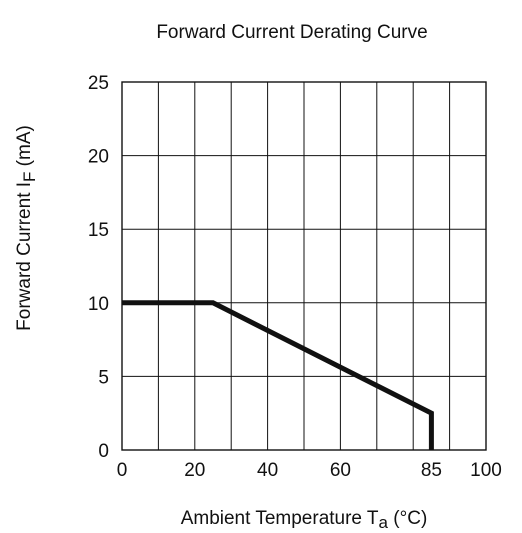  I want to click on y-axis-label-unit: (mA), so click(24, 148).